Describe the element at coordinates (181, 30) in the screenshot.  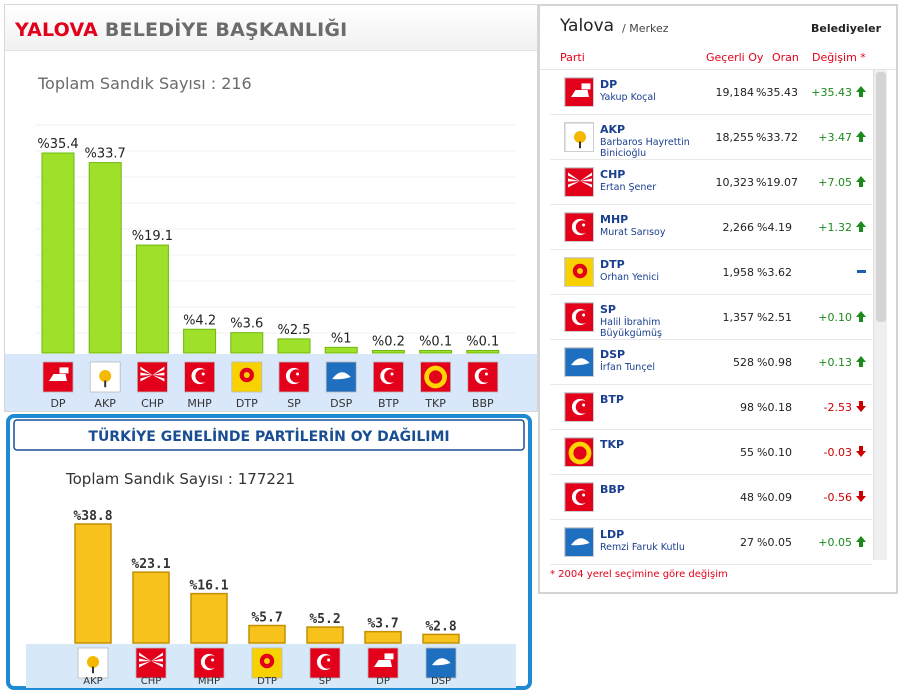
I see `yalova-title: YALOVA BELEDİYE BAŞKANLIĞI` at that location.